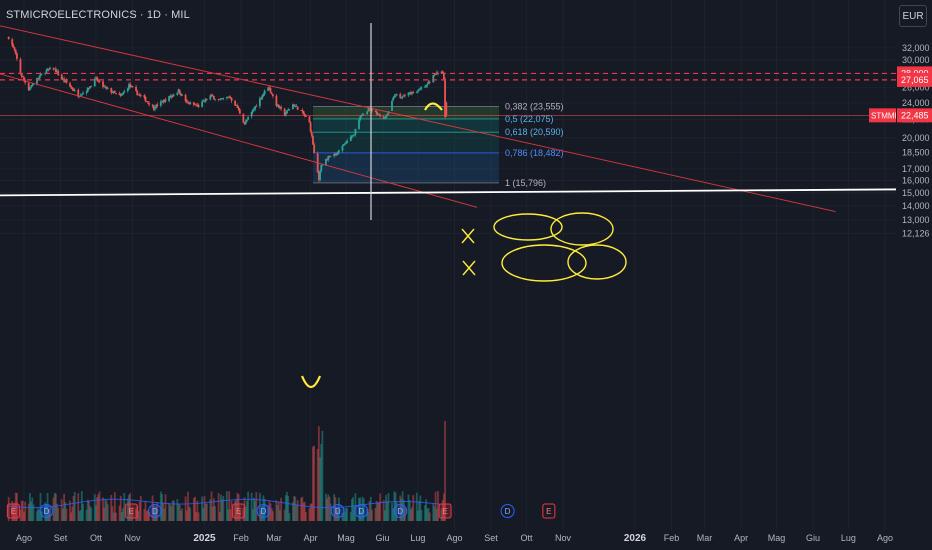 The height and width of the screenshot is (550, 932). I want to click on volume-average-line, so click(224, 503).